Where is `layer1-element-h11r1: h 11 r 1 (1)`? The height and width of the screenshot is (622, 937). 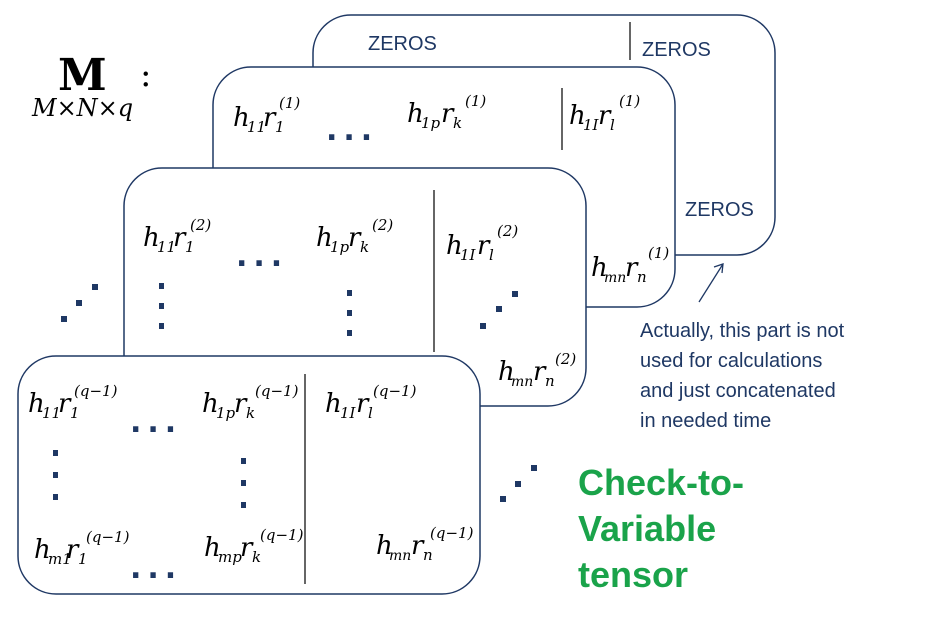
layer1-element-h11r1: h 11 r 1 (1) is located at coordinates (266, 115).